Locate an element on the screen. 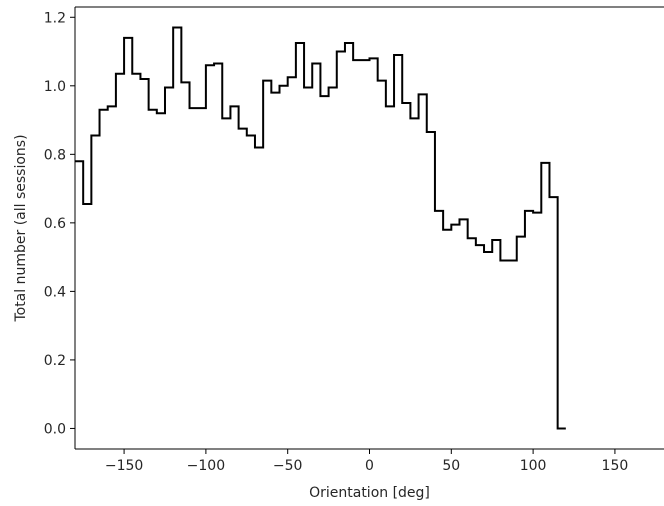 This screenshot has height=506, width=664. x-tick-label: 50 is located at coordinates (451, 466).